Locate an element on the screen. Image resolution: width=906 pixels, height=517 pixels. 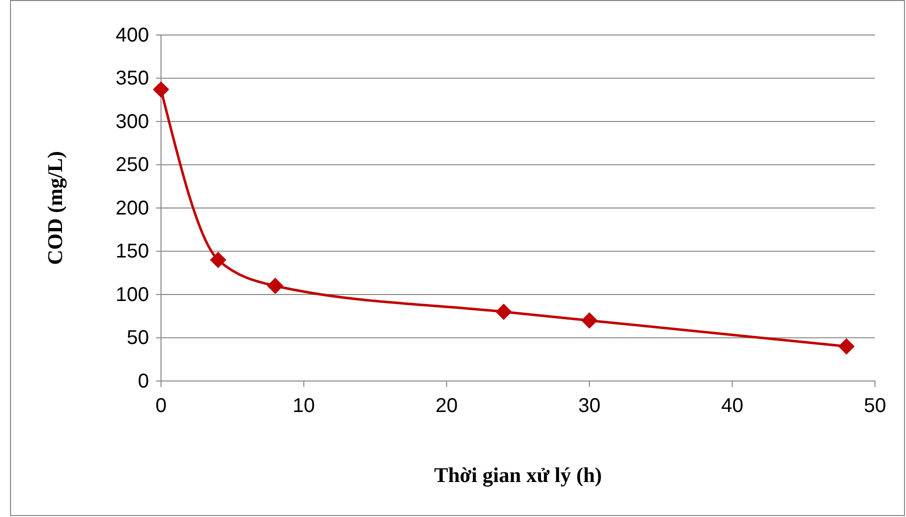
y-tick-label: 250 is located at coordinates (132, 165).